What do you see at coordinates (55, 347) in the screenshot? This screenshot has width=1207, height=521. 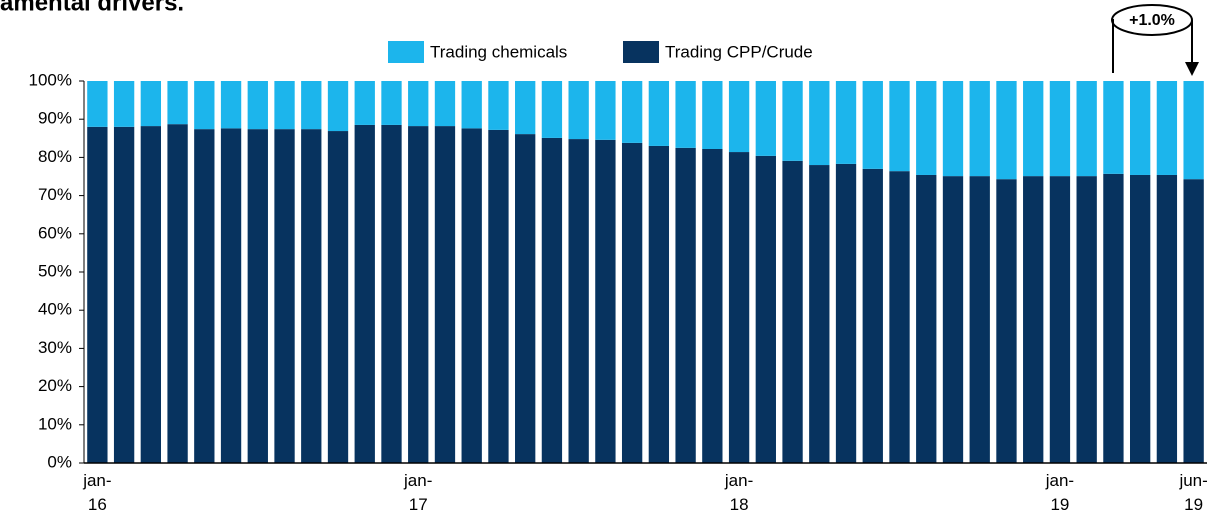 I see `y-tick-label: 30%` at bounding box center [55, 347].